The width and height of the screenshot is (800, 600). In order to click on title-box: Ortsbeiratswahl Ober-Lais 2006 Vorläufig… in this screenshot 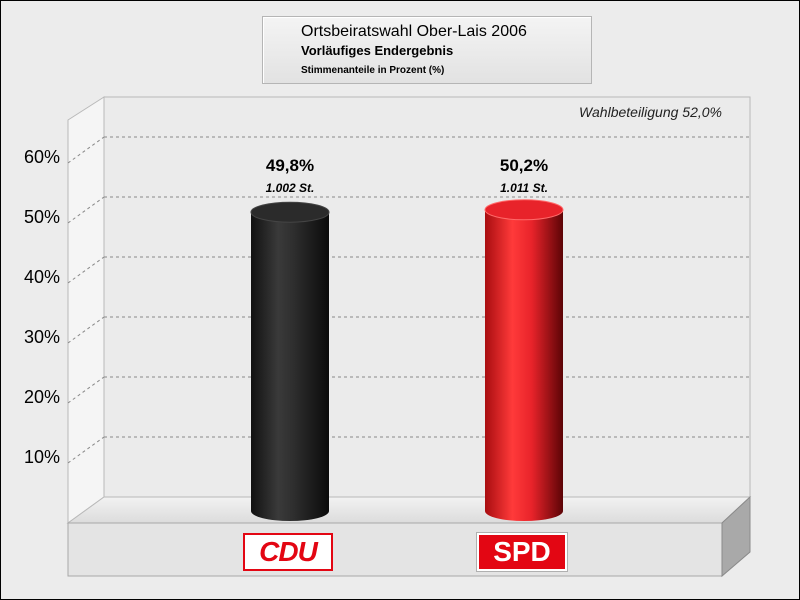, I will do `click(427, 50)`.